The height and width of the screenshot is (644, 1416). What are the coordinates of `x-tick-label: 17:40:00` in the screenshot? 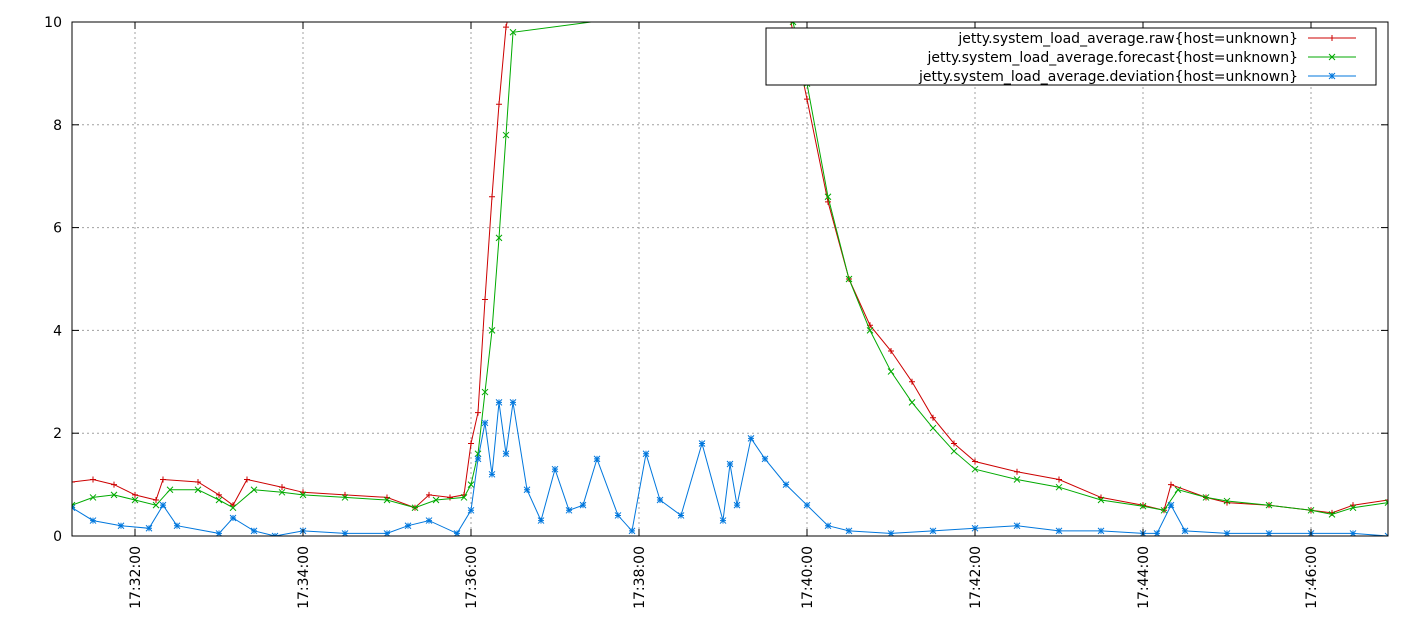 It's located at (808, 577).